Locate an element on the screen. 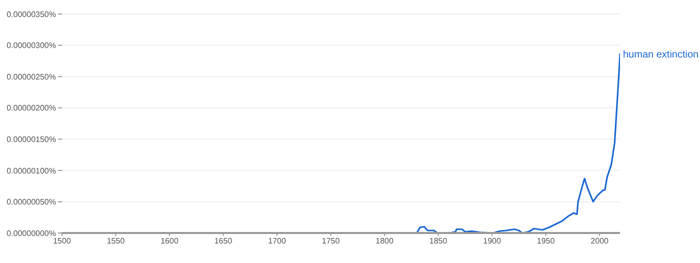 This screenshot has width=700, height=263. x-tick-label: 1950 is located at coordinates (546, 241).